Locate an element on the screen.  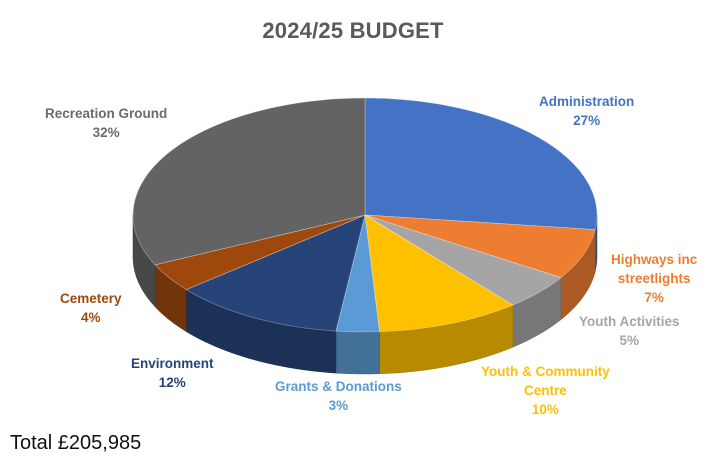
data-label-text: Grants & Donations is located at coordinates (338, 386).